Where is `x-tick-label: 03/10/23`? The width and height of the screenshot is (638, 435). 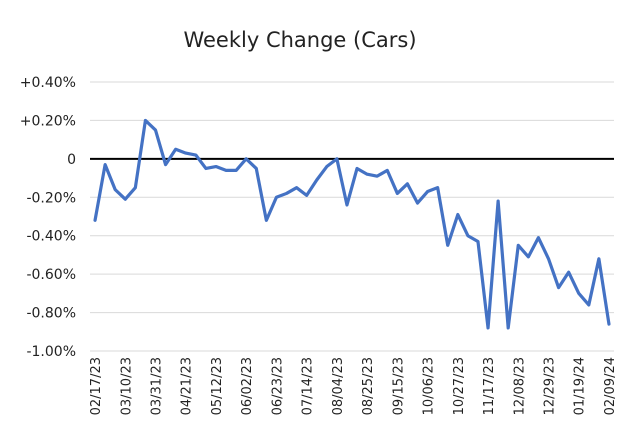
x-tick-label: 03/10/23 is located at coordinates (126, 386).